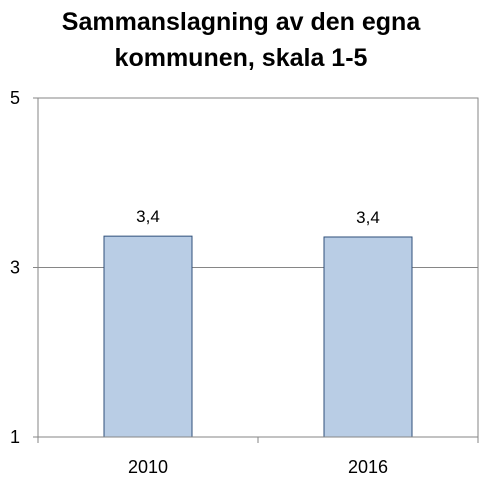 Image resolution: width=482 pixels, height=483 pixels. Describe the element at coordinates (368, 467) in the screenshot. I see `x-tick-label-2016: 2016` at that location.